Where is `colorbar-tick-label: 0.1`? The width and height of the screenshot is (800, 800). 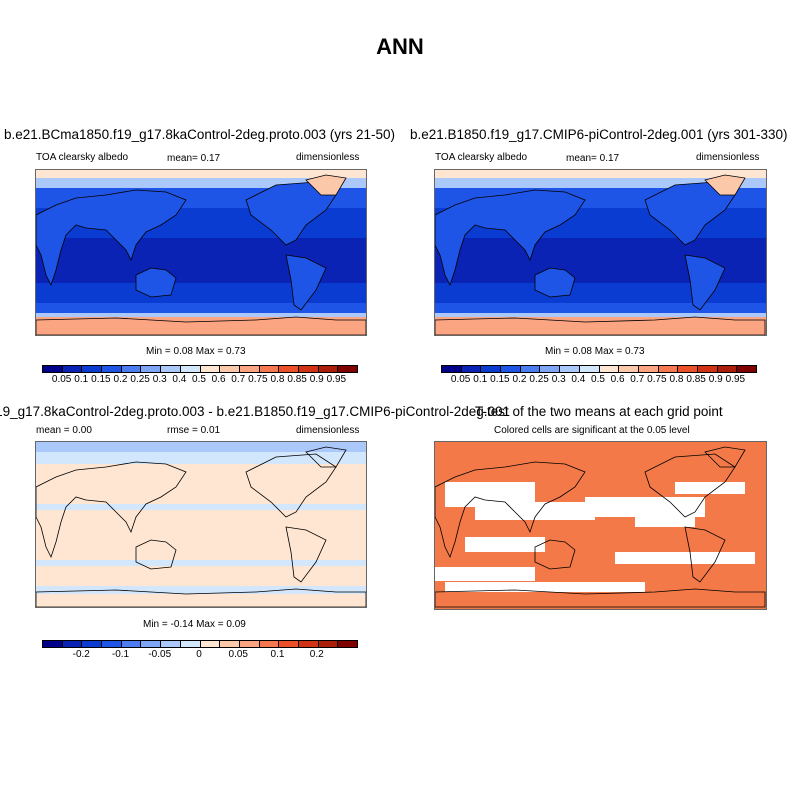
colorbar-tick-label: 0.1 is located at coordinates (277, 654).